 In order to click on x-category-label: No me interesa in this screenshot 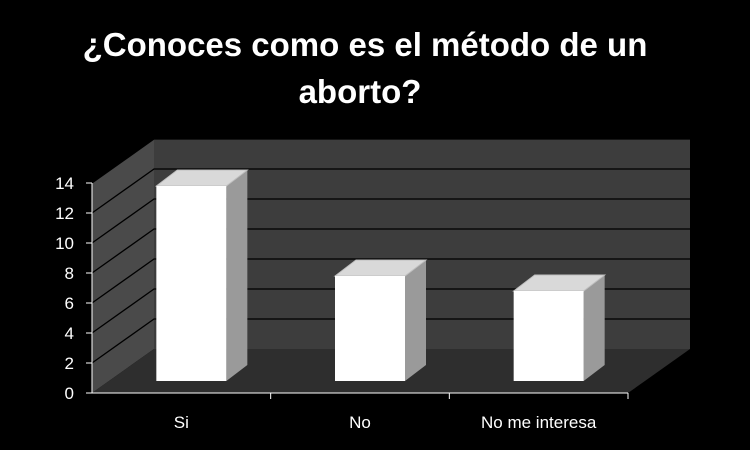, I will do `click(539, 422)`.